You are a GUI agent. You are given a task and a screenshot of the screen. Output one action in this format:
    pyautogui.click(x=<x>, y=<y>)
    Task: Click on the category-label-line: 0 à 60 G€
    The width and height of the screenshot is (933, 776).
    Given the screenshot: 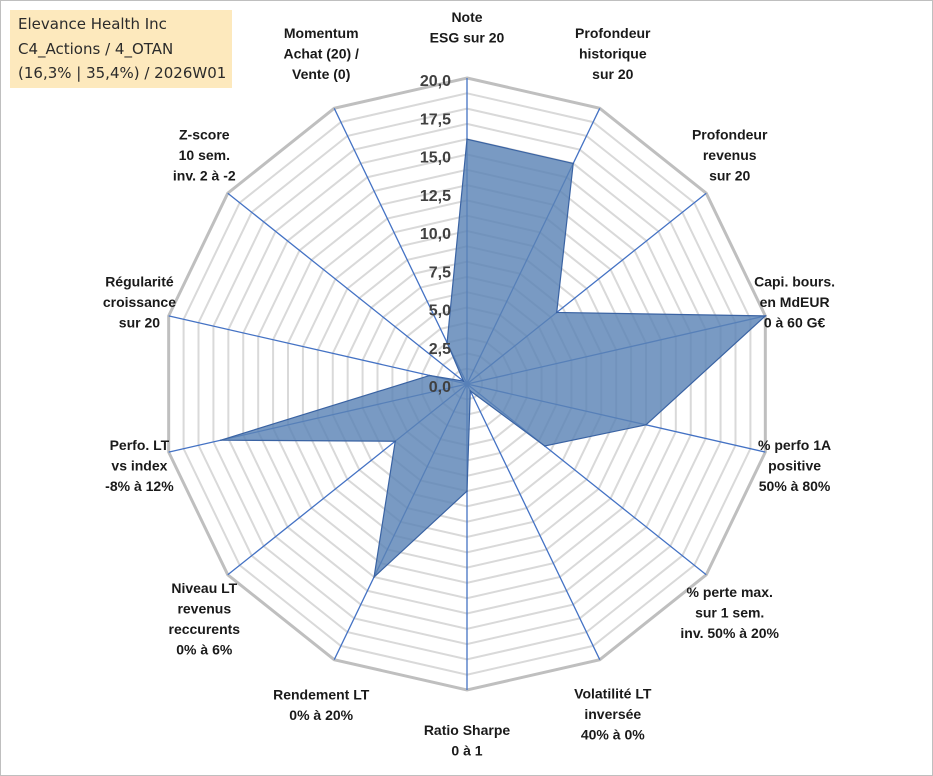 What is the action you would take?
    pyautogui.click(x=795, y=323)
    